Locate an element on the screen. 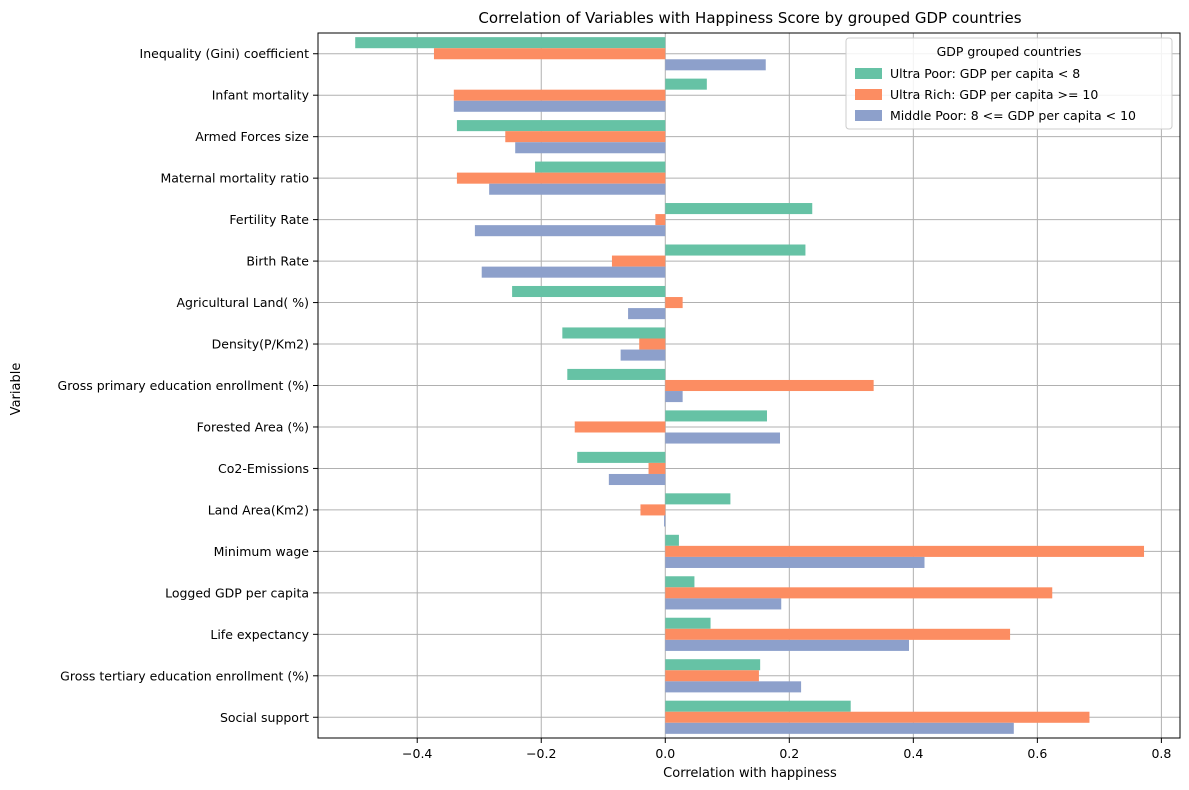  y-tick-label: Gross tertiary education enrollment (%) is located at coordinates (184, 675).